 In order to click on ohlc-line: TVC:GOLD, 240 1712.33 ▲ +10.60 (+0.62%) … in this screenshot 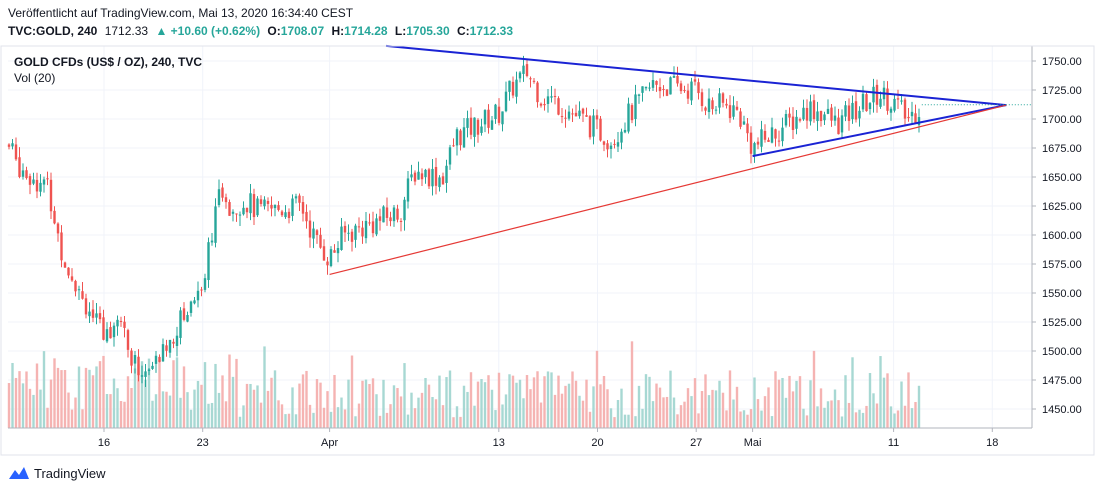, I will do `click(260, 31)`.